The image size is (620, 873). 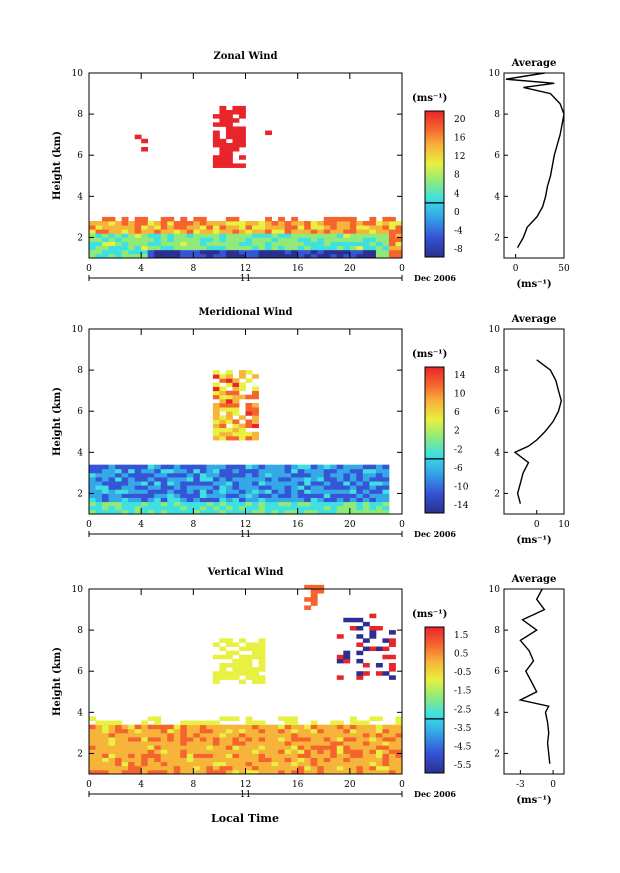 What do you see at coordinates (461, 655) in the screenshot?
I see `colorbar-tick-label: 0.5` at bounding box center [461, 655].